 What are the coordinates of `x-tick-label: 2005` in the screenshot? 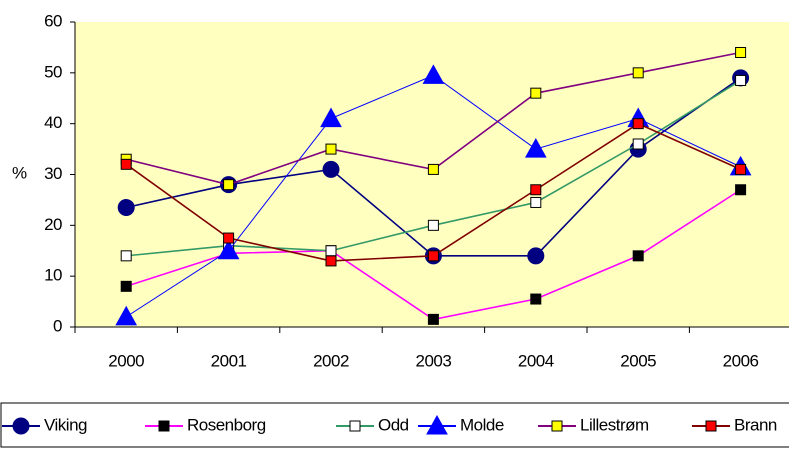 It's located at (638, 360).